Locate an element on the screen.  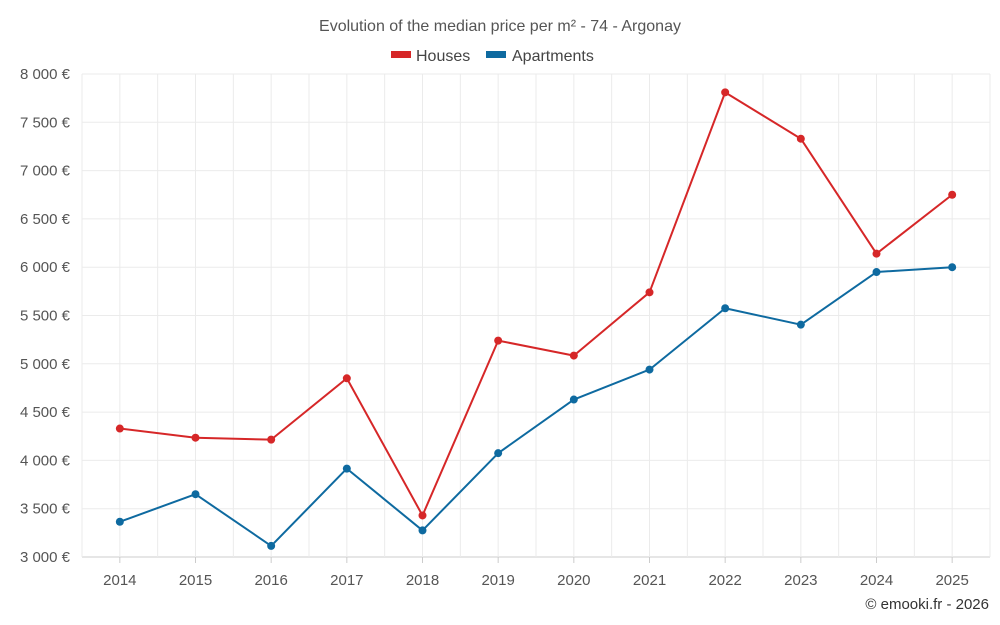
chart-credit: © emooki.fr - 2026 is located at coordinates (927, 604).